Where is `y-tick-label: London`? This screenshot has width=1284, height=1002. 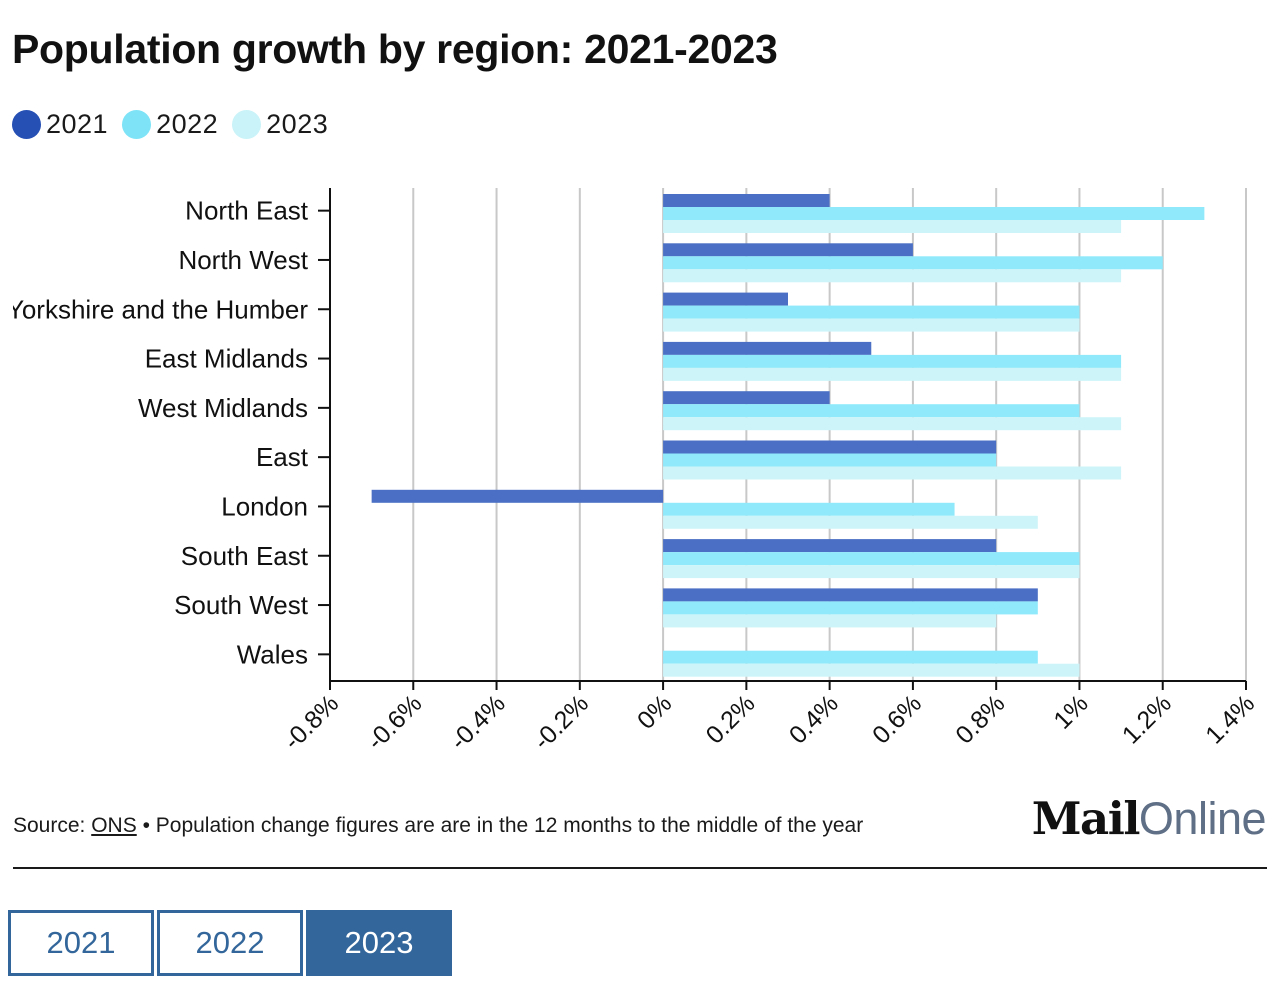
y-tick-label: London is located at coordinates (264, 506).